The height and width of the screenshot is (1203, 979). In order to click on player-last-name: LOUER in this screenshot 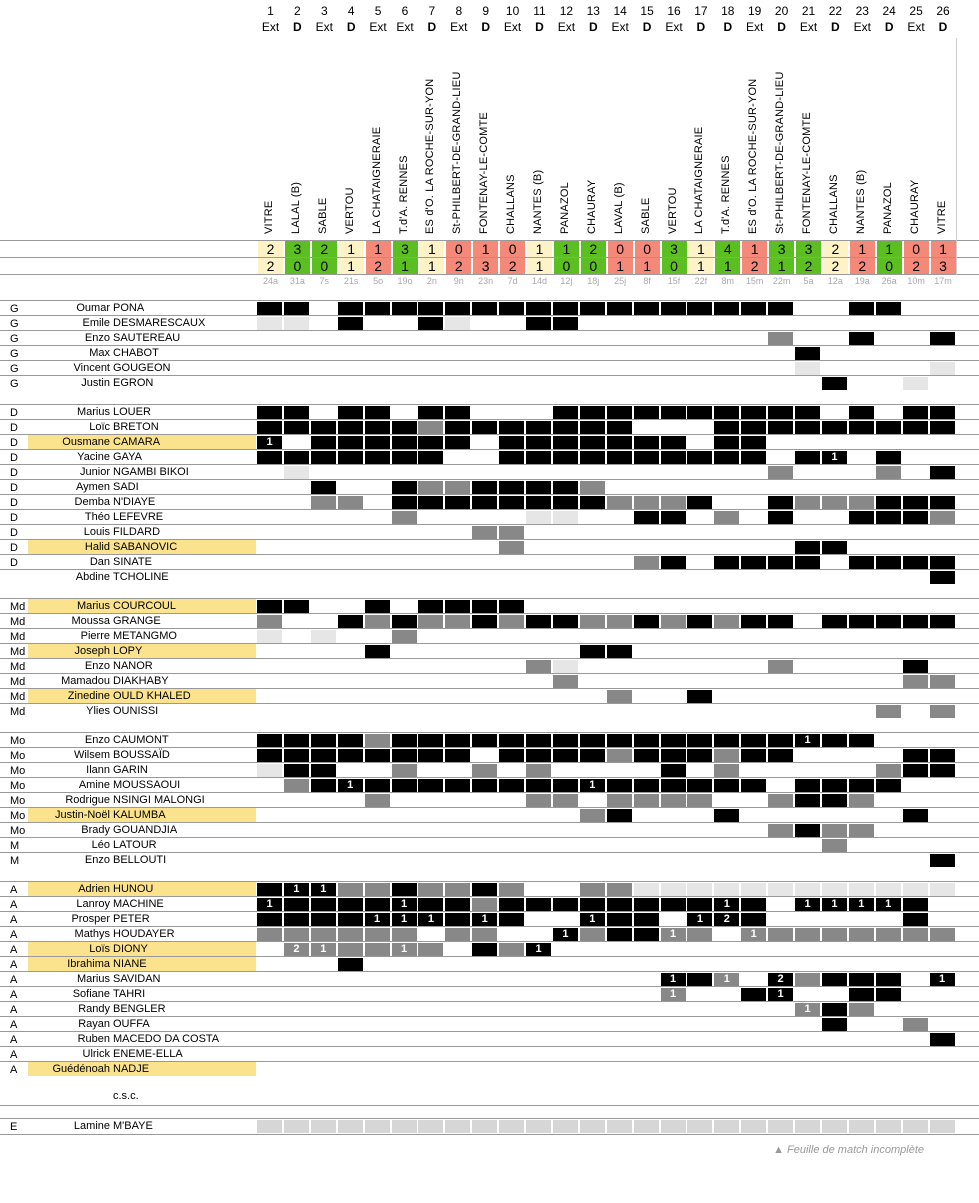, I will do `click(132, 412)`.